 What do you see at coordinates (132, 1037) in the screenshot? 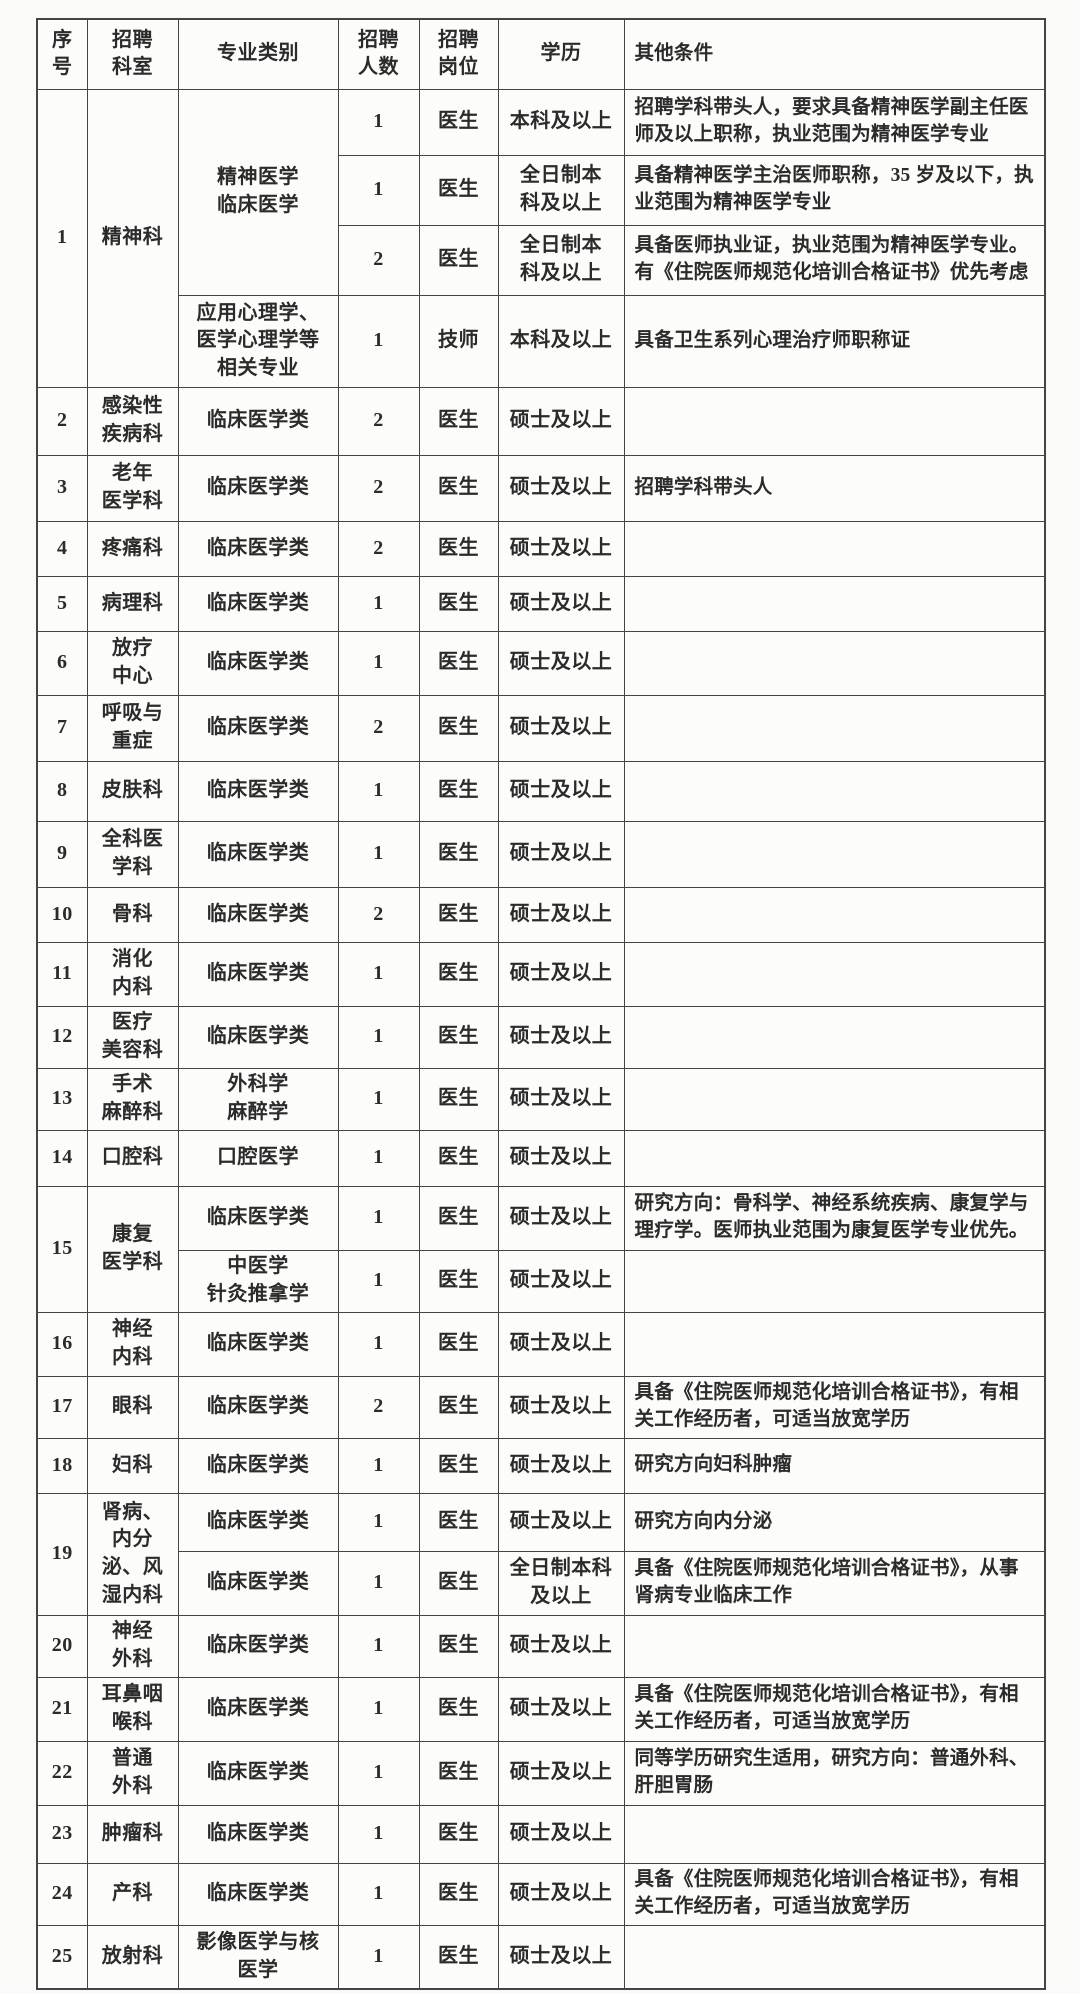
I see `cell-dept: 医疗 美容科` at bounding box center [132, 1037].